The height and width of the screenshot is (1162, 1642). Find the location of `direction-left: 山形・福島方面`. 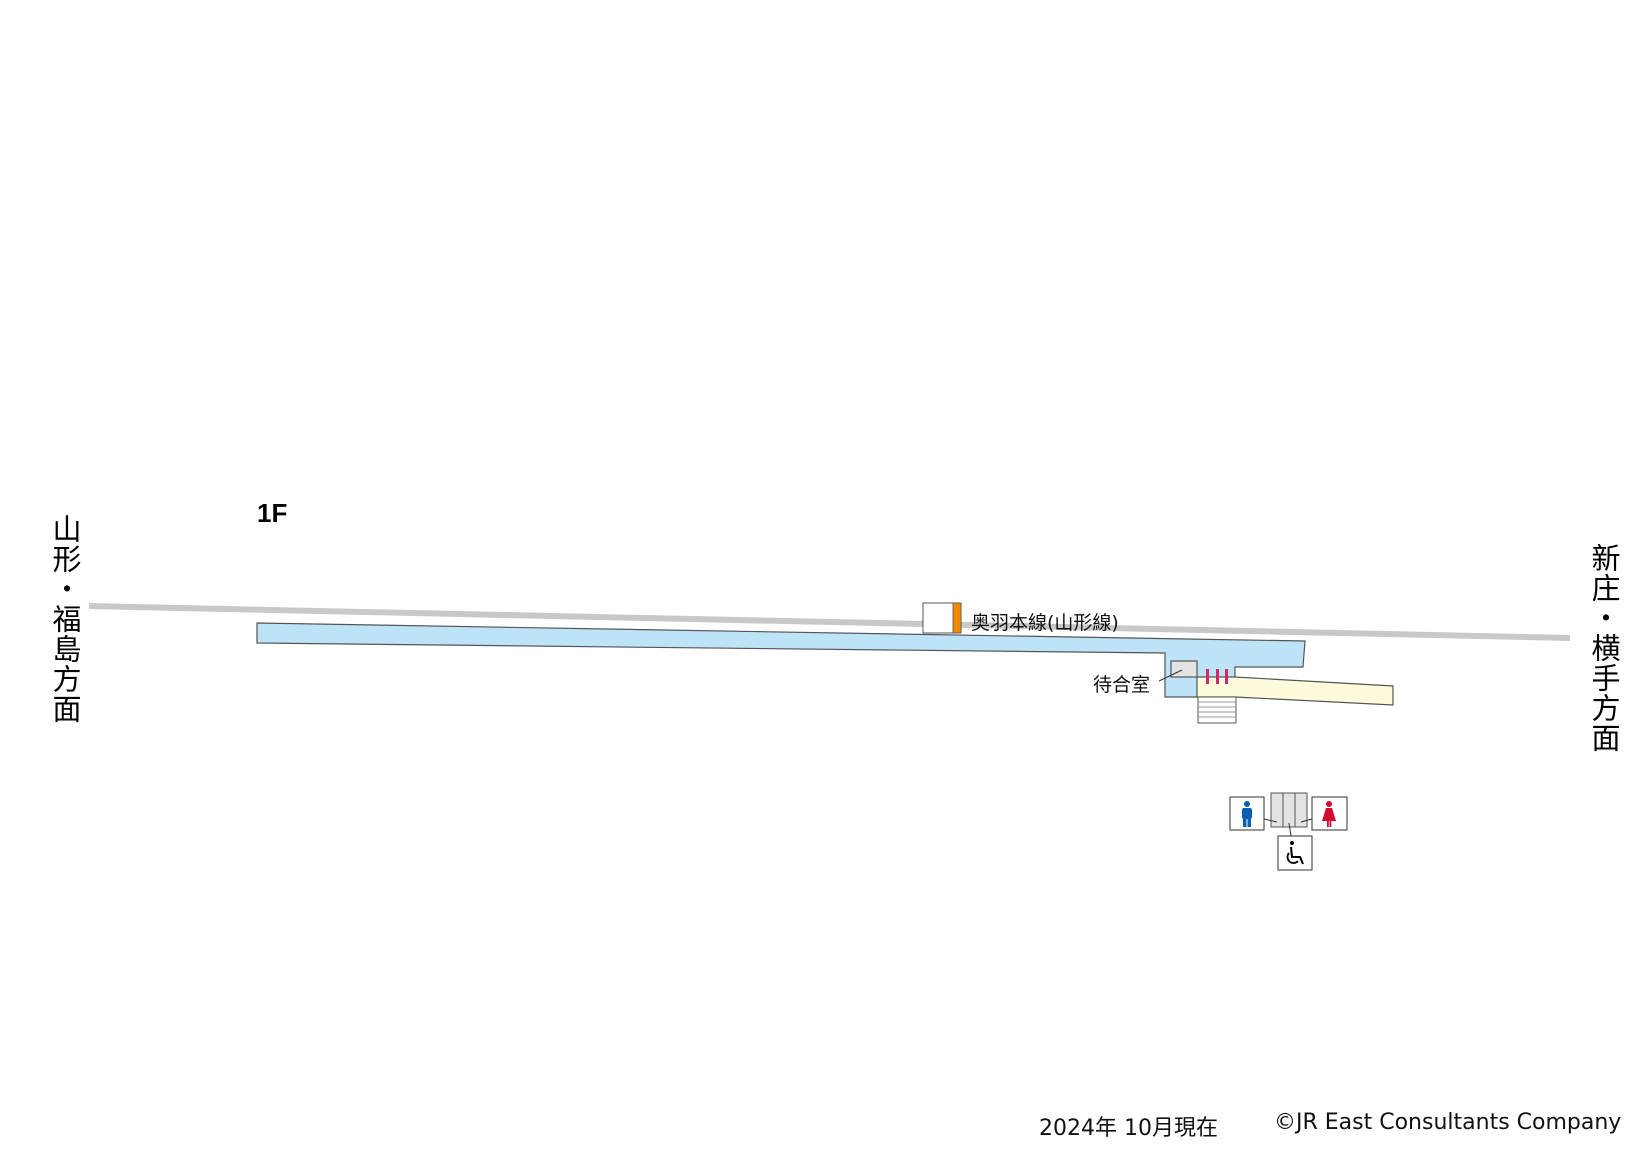

direction-left: 山形・福島方面 is located at coordinates (65, 619).